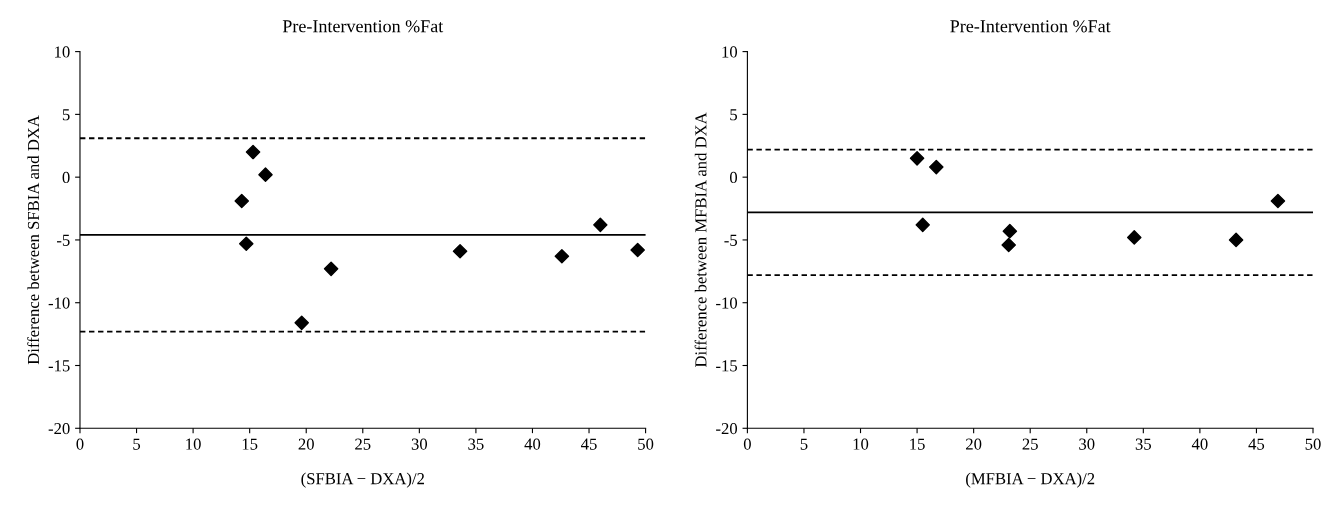 This screenshot has height=516, width=1333. What do you see at coordinates (362, 480) in the screenshot?
I see `x-axis-title: (SFBIA − DXA)/2` at bounding box center [362, 480].